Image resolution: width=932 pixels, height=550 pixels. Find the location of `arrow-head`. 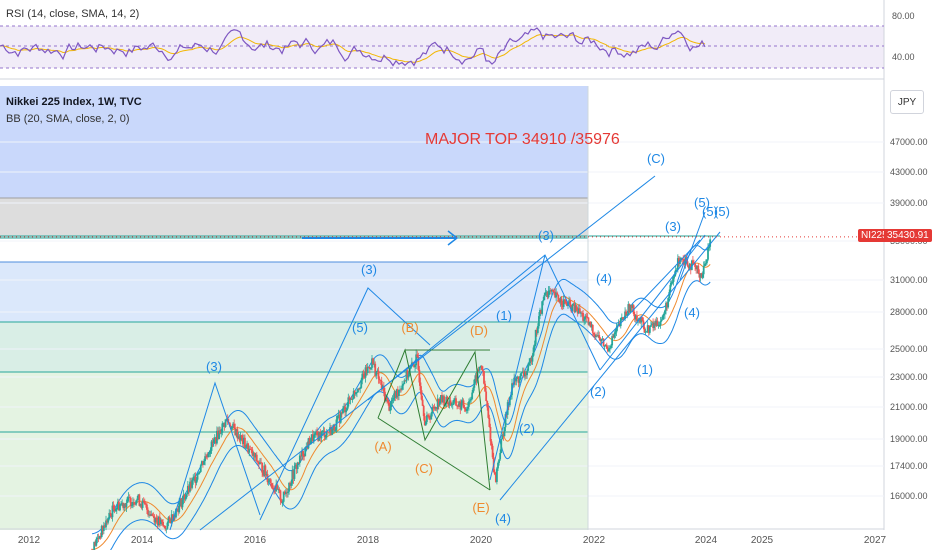

arrow-head is located at coordinates (453, 238).